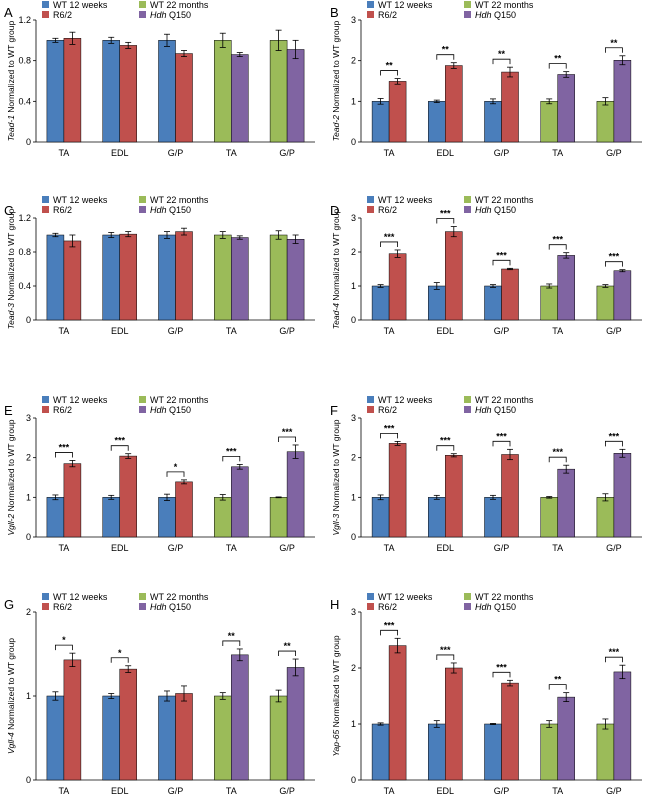 Image resolution: width=654 pixels, height=800 pixels. What do you see at coordinates (8, 410) in the screenshot?
I see `panel-letter: E` at bounding box center [8, 410].